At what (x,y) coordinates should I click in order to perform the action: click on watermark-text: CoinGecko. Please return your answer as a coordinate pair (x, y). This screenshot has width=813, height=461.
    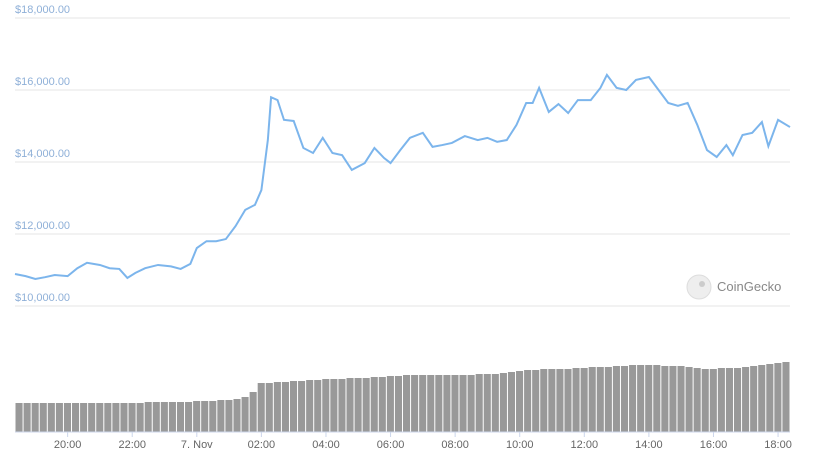
    Looking at the image, I should click on (749, 286).